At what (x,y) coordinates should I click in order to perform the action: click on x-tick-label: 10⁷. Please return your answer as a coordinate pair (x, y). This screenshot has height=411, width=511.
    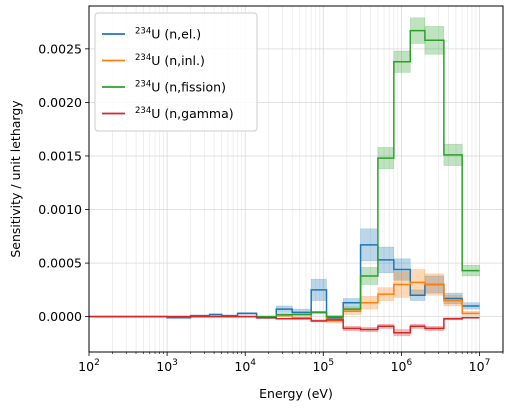
    Looking at the image, I should click on (480, 366).